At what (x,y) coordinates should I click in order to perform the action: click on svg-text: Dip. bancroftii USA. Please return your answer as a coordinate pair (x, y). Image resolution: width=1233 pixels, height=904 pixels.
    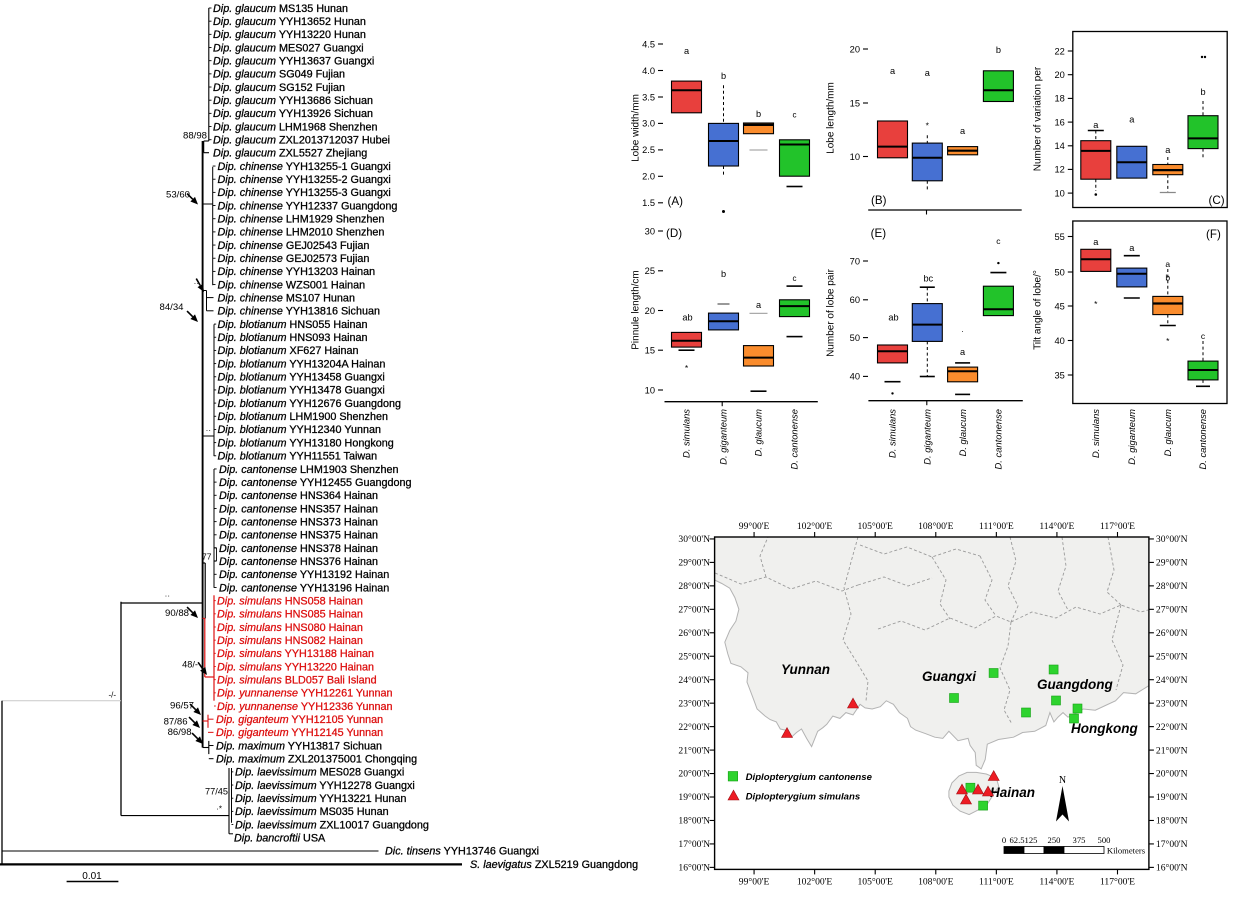
    Looking at the image, I should click on (280, 839).